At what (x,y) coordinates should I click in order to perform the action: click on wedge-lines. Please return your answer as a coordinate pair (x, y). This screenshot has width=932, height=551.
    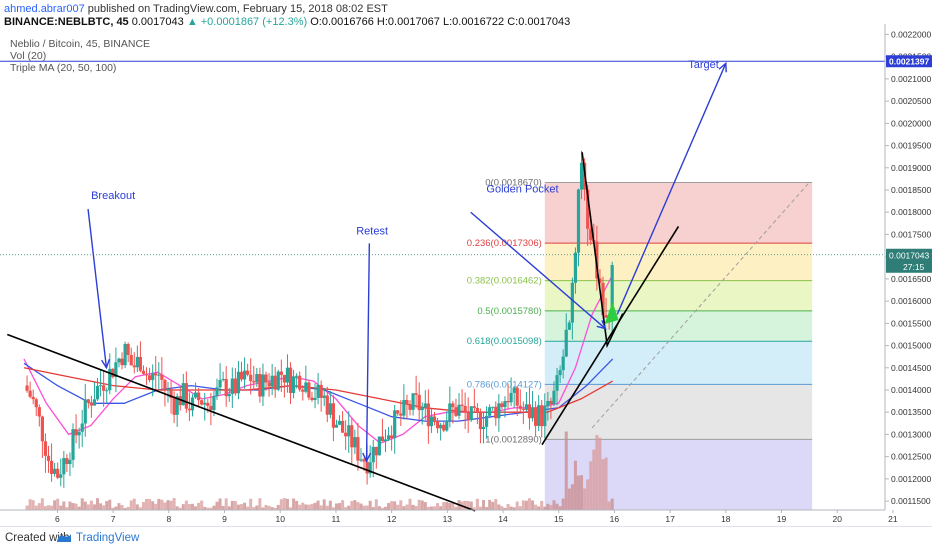
    Looking at the image, I should click on (602, 250).